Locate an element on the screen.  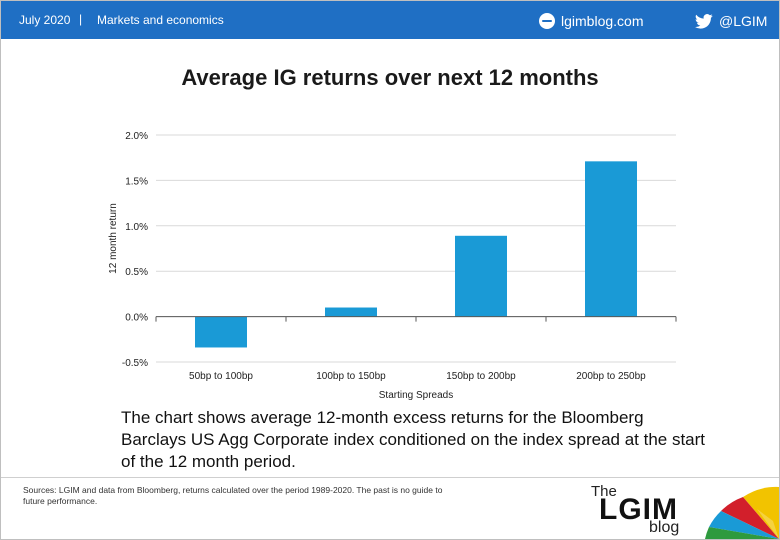
chart-title: Average IG returns over next 12 months is located at coordinates (390, 77).